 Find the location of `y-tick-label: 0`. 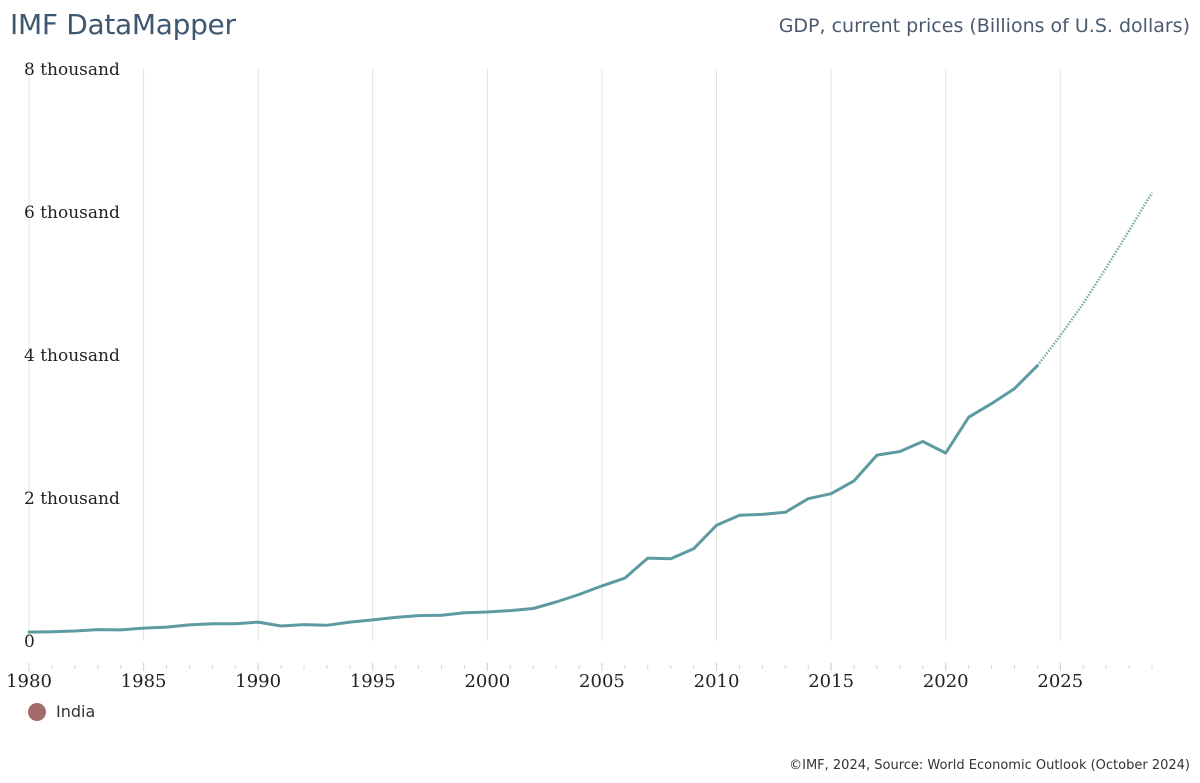

y-tick-label: 0 is located at coordinates (29, 642).